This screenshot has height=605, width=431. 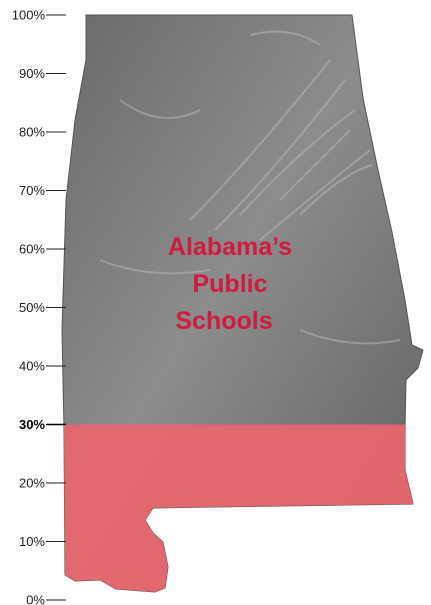 I want to click on map-title-line-1: Alabama’s, so click(x=230, y=247).